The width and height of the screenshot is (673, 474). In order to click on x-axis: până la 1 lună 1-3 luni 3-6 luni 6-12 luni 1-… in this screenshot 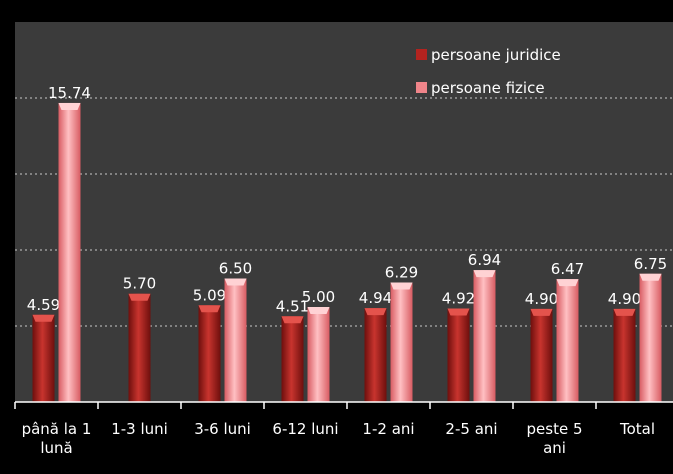, I will do `click(343, 429)`.